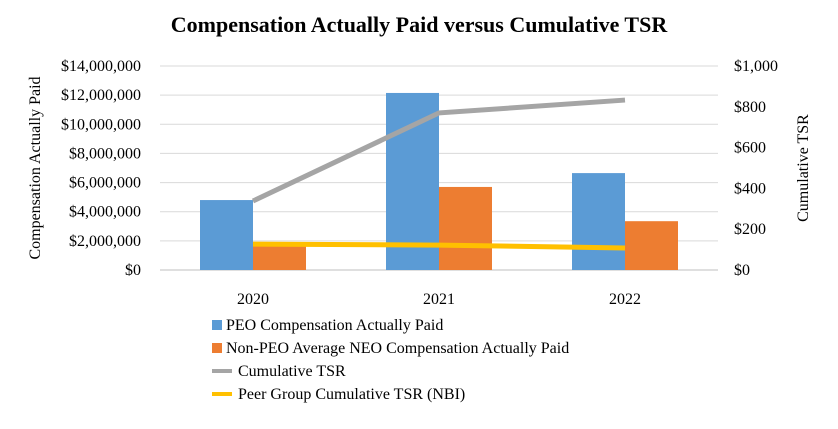 The height and width of the screenshot is (429, 838). What do you see at coordinates (101, 124) in the screenshot?
I see `y-tick-label: $10,000,000` at bounding box center [101, 124].